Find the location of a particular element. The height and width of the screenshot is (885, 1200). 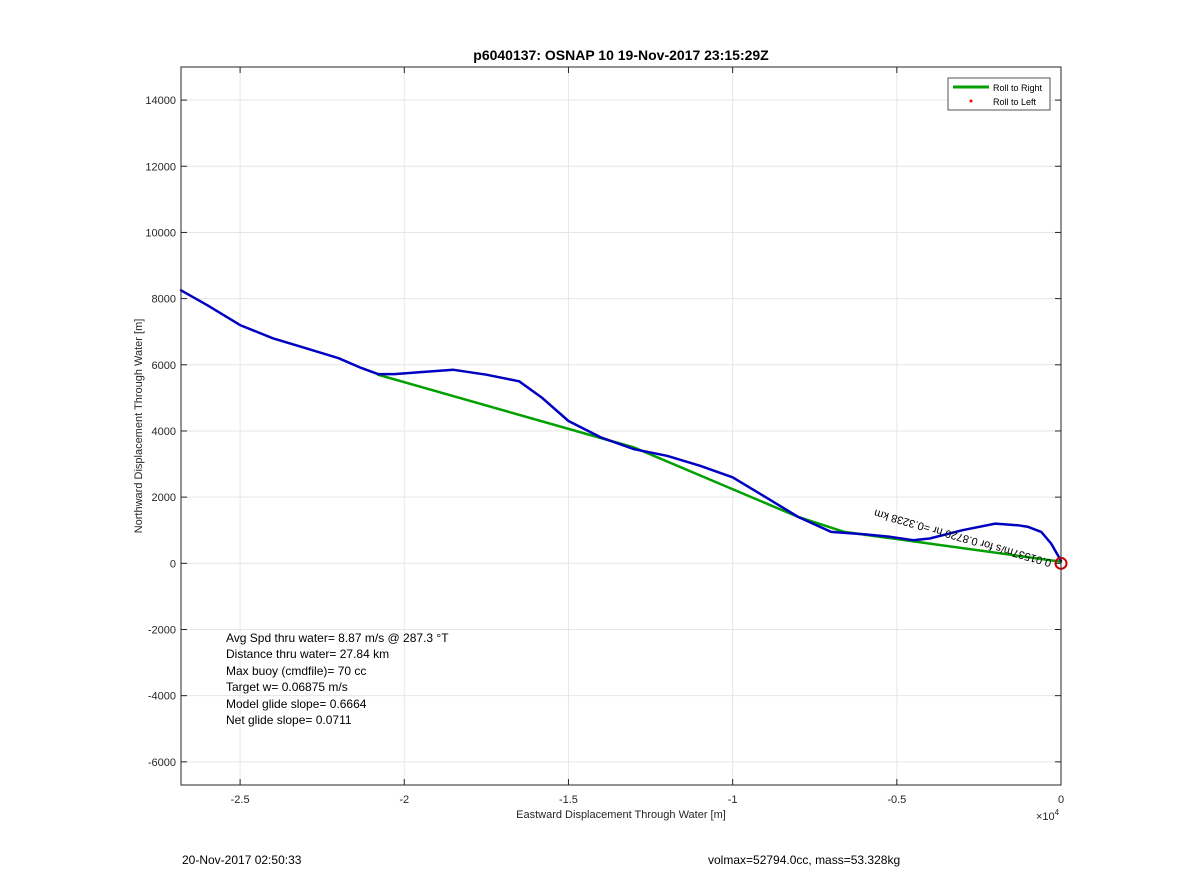

y-tick-label: -2000 is located at coordinates (162, 630).